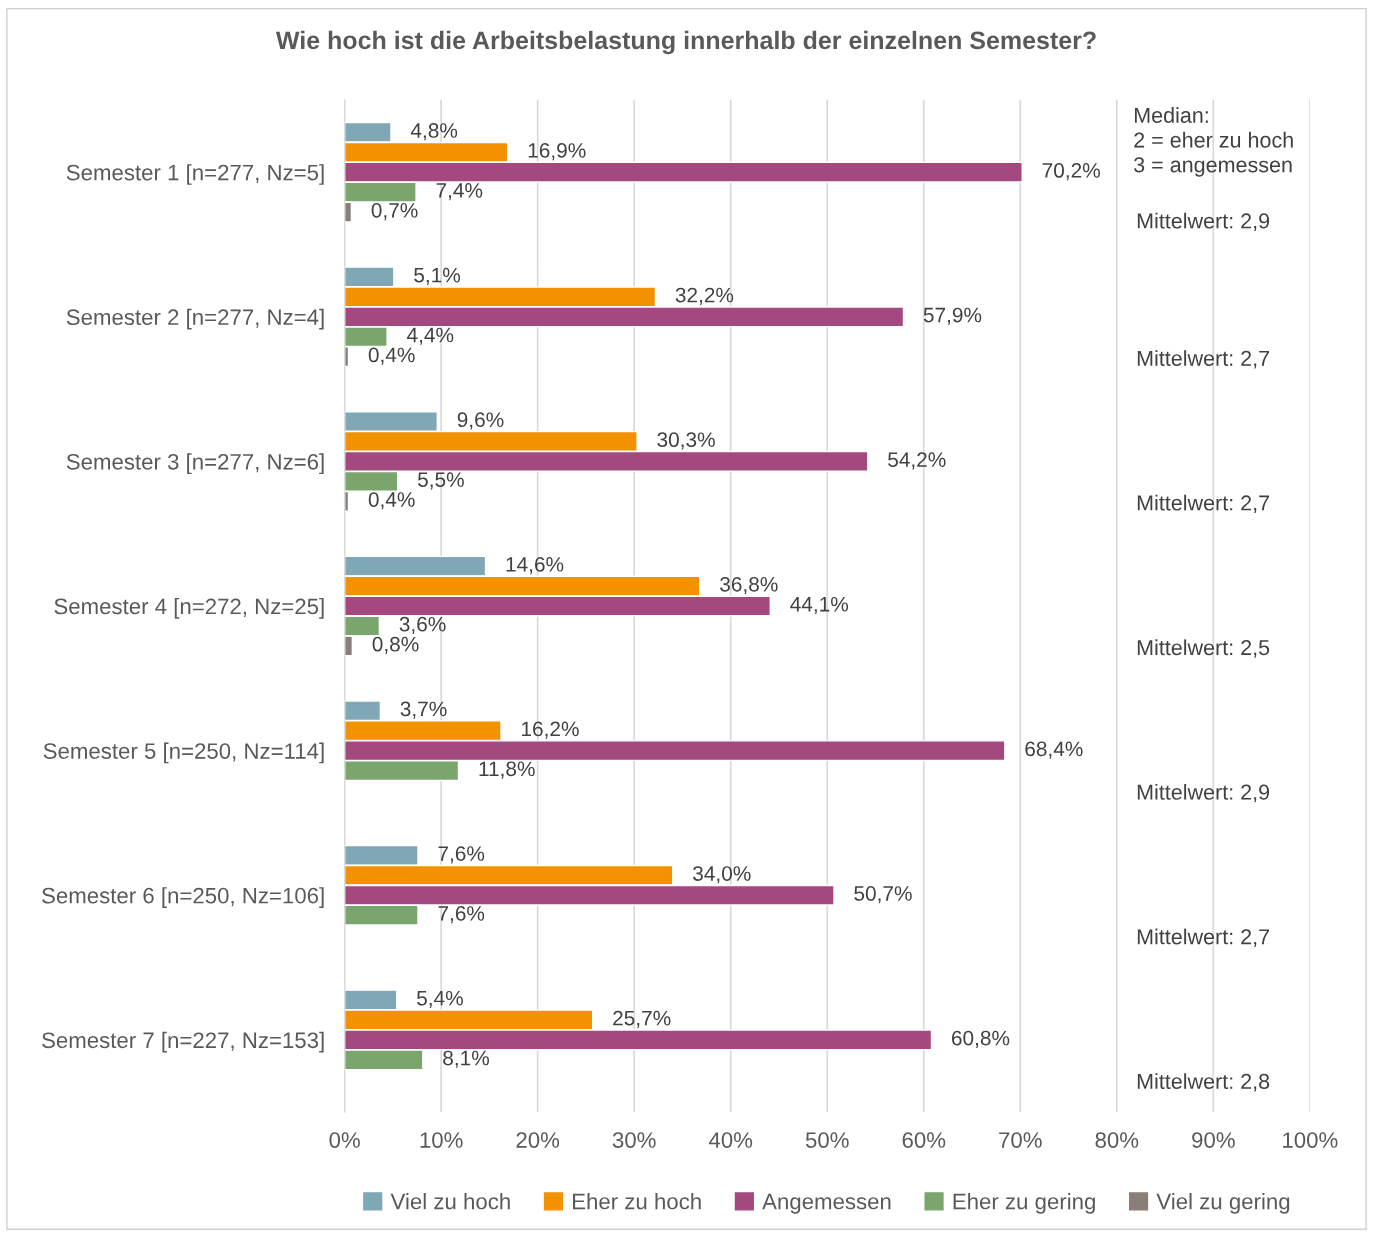  Describe the element at coordinates (1213, 1140) in the screenshot. I see `x-tick-label: 90%` at that location.